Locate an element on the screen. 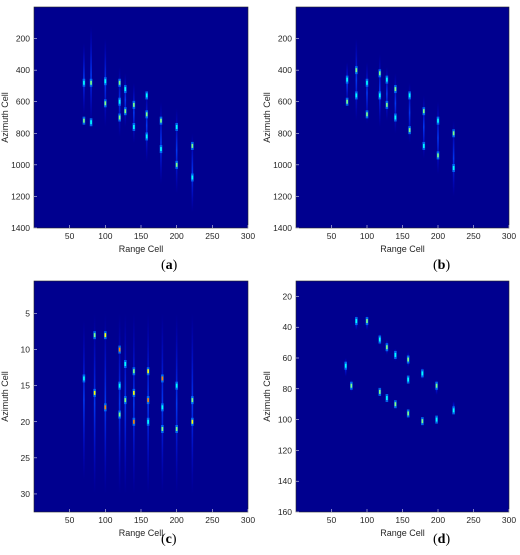  y-tick-label: 30 is located at coordinates (26, 494).